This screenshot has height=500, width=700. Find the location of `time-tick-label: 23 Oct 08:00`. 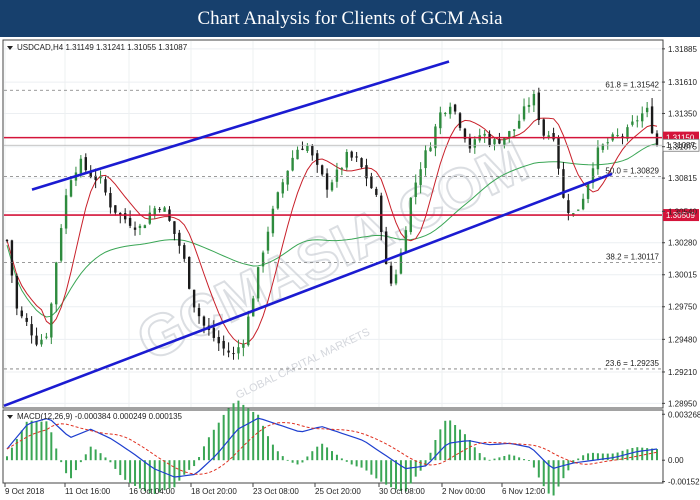

time-tick-label: 23 Oct 08:00 is located at coordinates (276, 491).